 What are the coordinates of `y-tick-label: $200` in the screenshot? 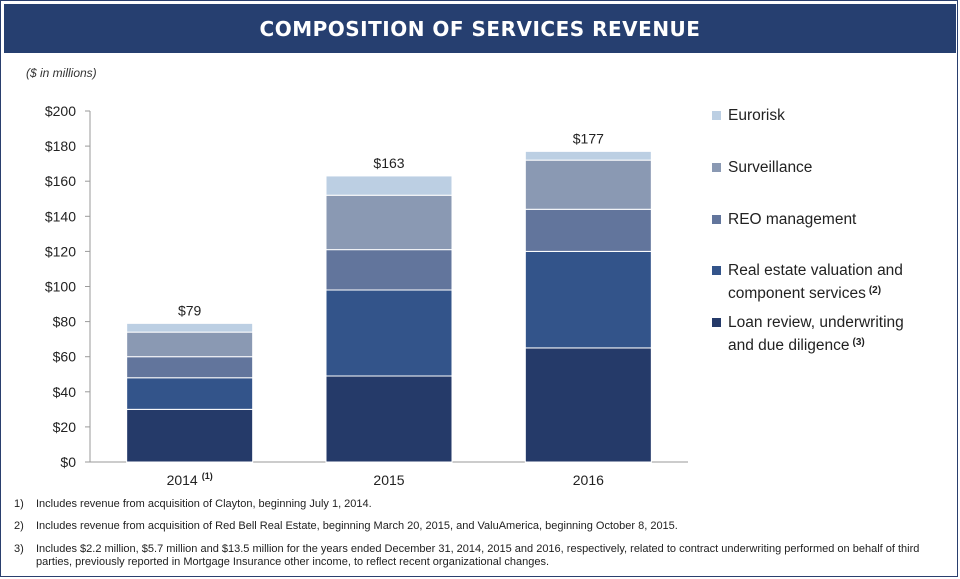 It's located at (60, 111).